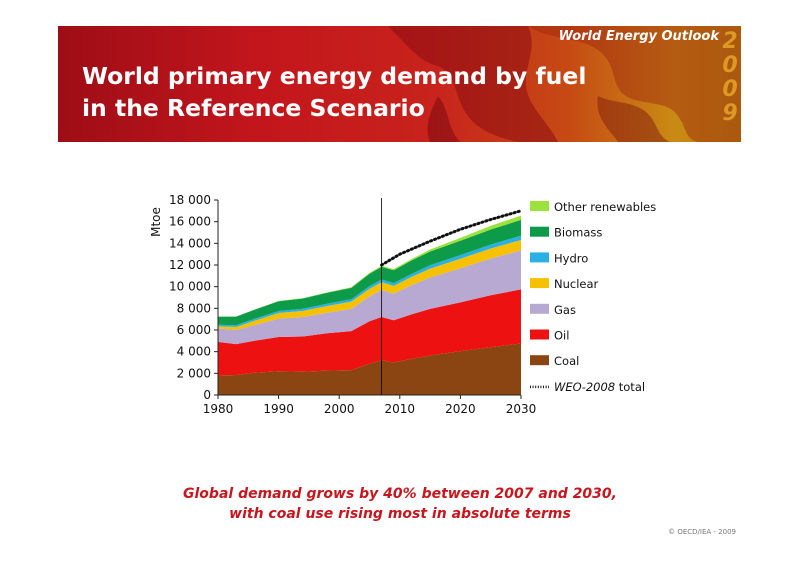 The width and height of the screenshot is (800, 565). I want to click on x-tick-label: 2030, so click(521, 409).